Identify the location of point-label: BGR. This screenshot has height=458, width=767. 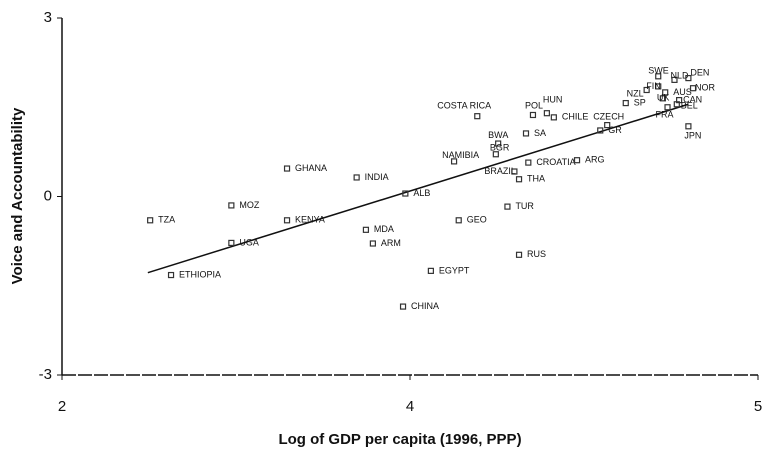
(500, 148).